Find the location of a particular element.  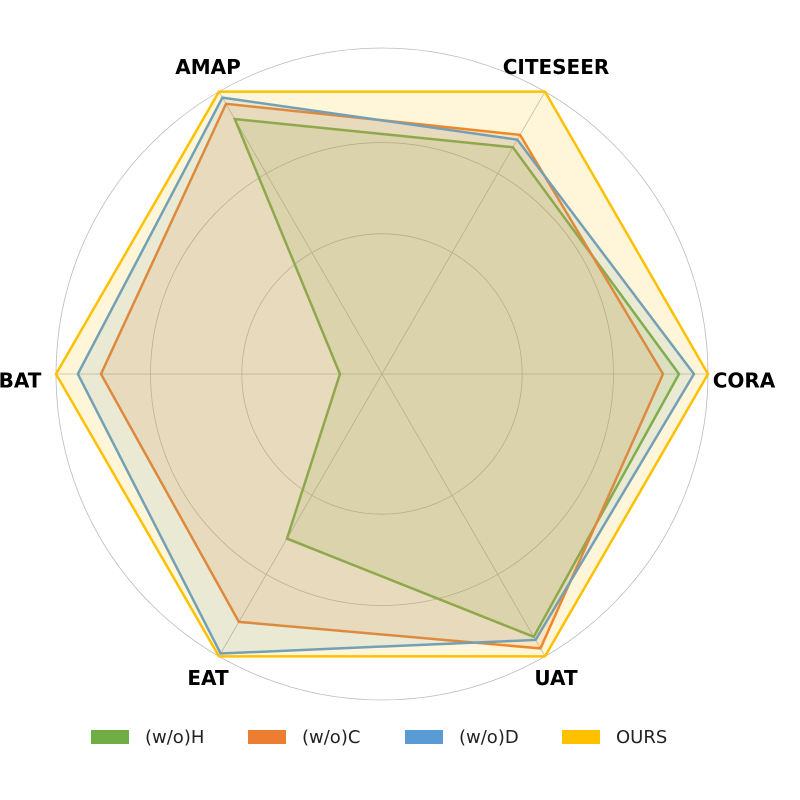

legend-label: (w/o)C is located at coordinates (331, 737).